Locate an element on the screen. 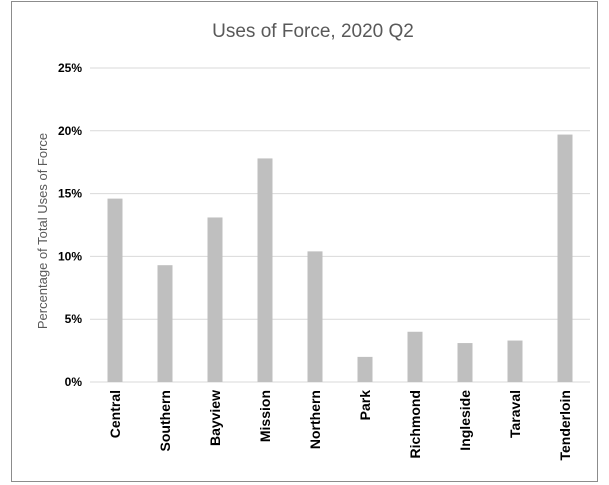 The height and width of the screenshot is (485, 609). category-label-southern: Southern is located at coordinates (165, 420).